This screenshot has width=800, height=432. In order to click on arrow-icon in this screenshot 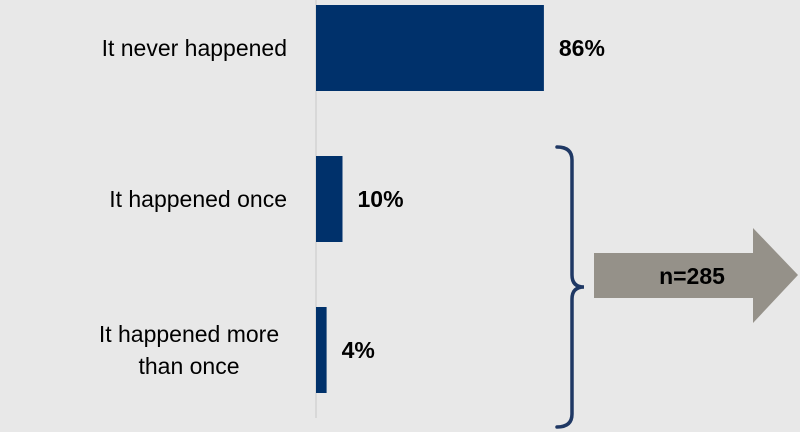, I will do `click(696, 275)`.